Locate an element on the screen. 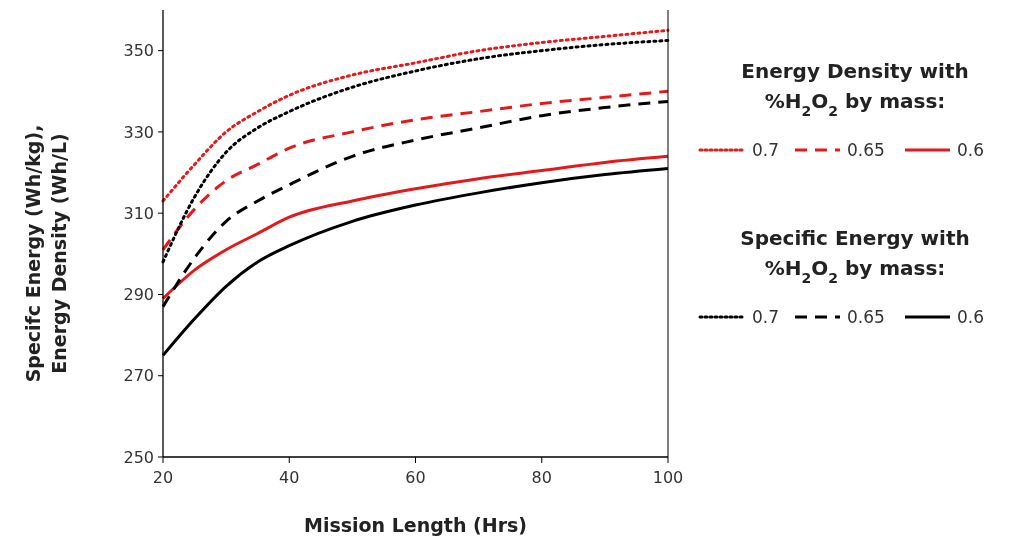 The width and height of the screenshot is (1033, 544). y-tick-label: 330 is located at coordinates (138, 132).